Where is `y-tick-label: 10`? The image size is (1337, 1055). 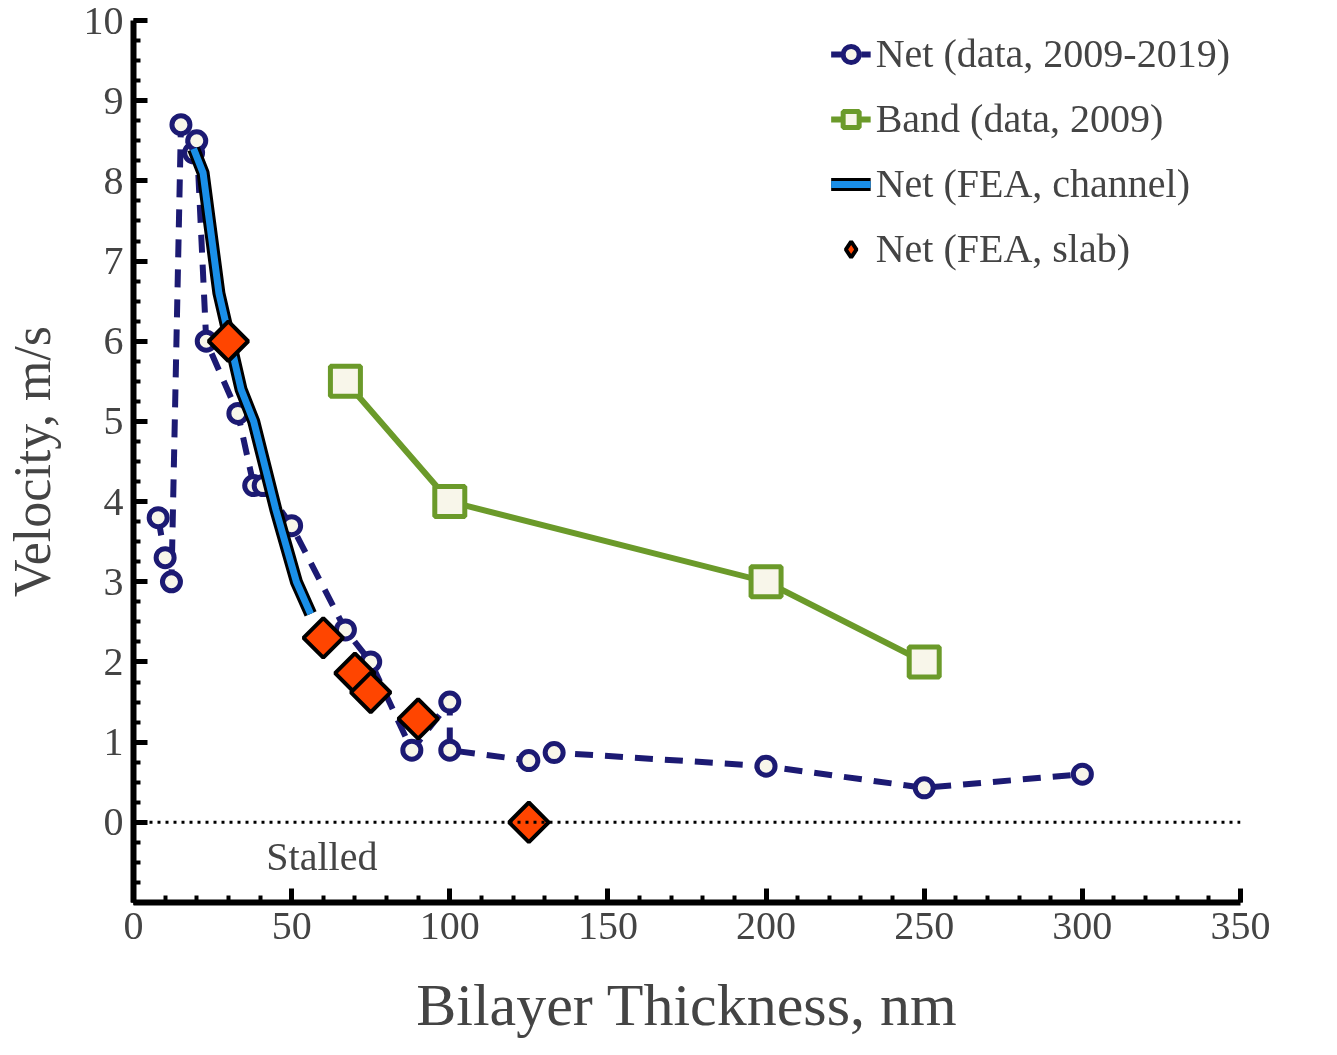 y-tick-label: 10 is located at coordinates (103, 21).